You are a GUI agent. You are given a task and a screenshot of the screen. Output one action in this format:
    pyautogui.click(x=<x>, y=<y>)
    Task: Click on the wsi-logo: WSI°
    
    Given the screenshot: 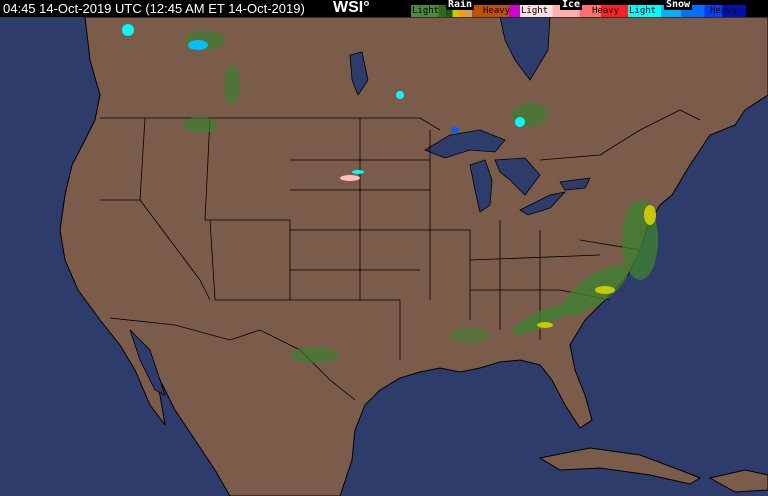 What is the action you would take?
    pyautogui.click(x=351, y=8)
    